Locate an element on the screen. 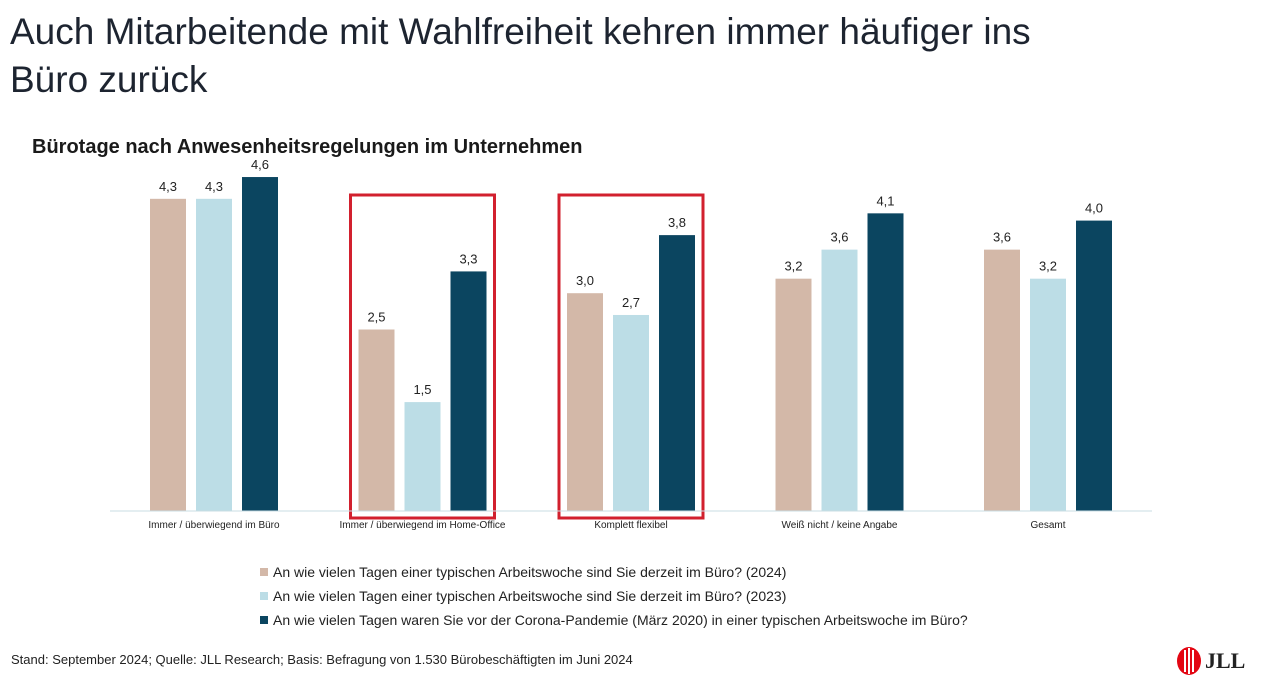 The height and width of the screenshot is (693, 1262). value-label-0-2: 4,6 is located at coordinates (260, 164).